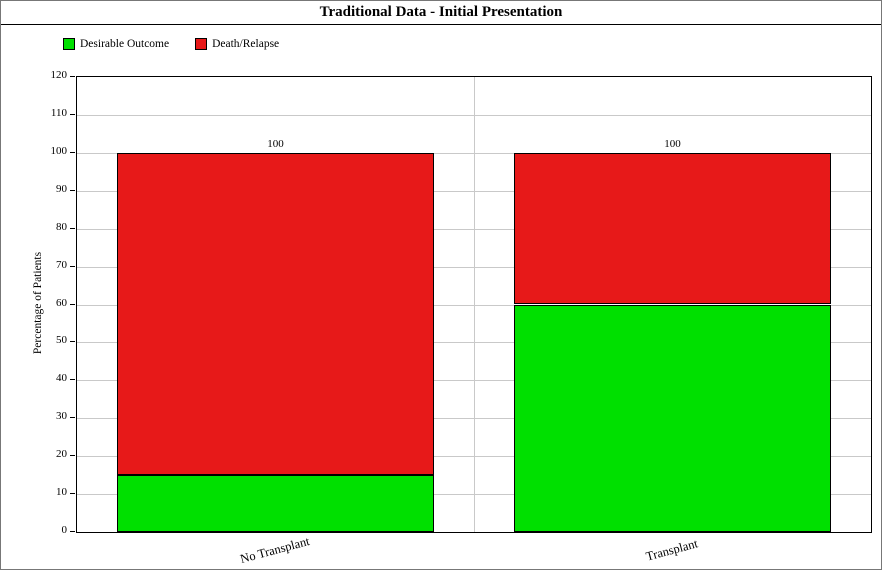 The width and height of the screenshot is (882, 570). What do you see at coordinates (61, 492) in the screenshot?
I see `y-tick-label: 10` at bounding box center [61, 492].